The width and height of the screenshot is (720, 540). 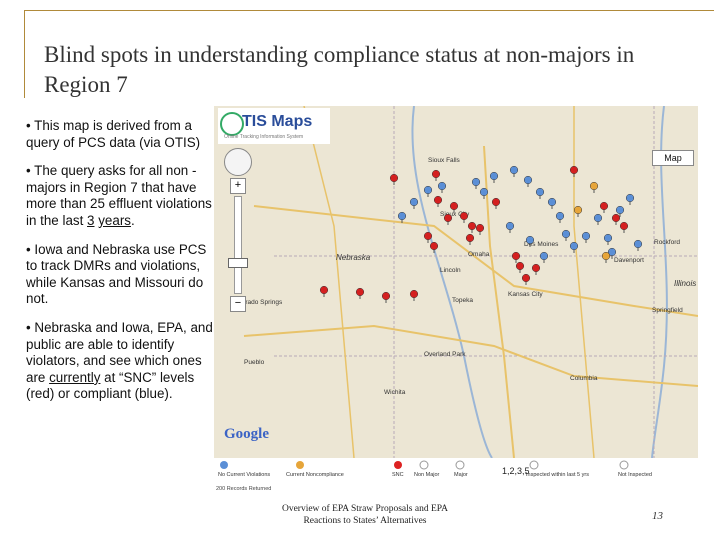 What do you see at coordinates (629, 260) in the screenshot?
I see `city-label-3: Davenport` at bounding box center [629, 260].